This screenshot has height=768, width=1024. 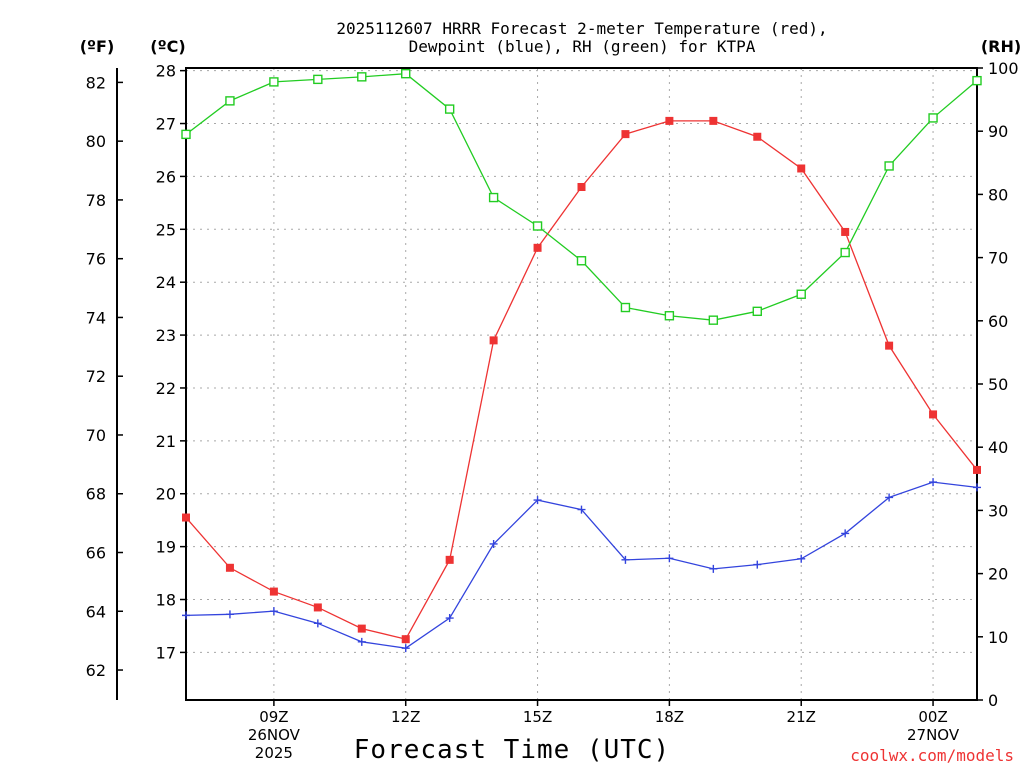 I want to click on celsius-tick-label: 26, so click(x=166, y=176).